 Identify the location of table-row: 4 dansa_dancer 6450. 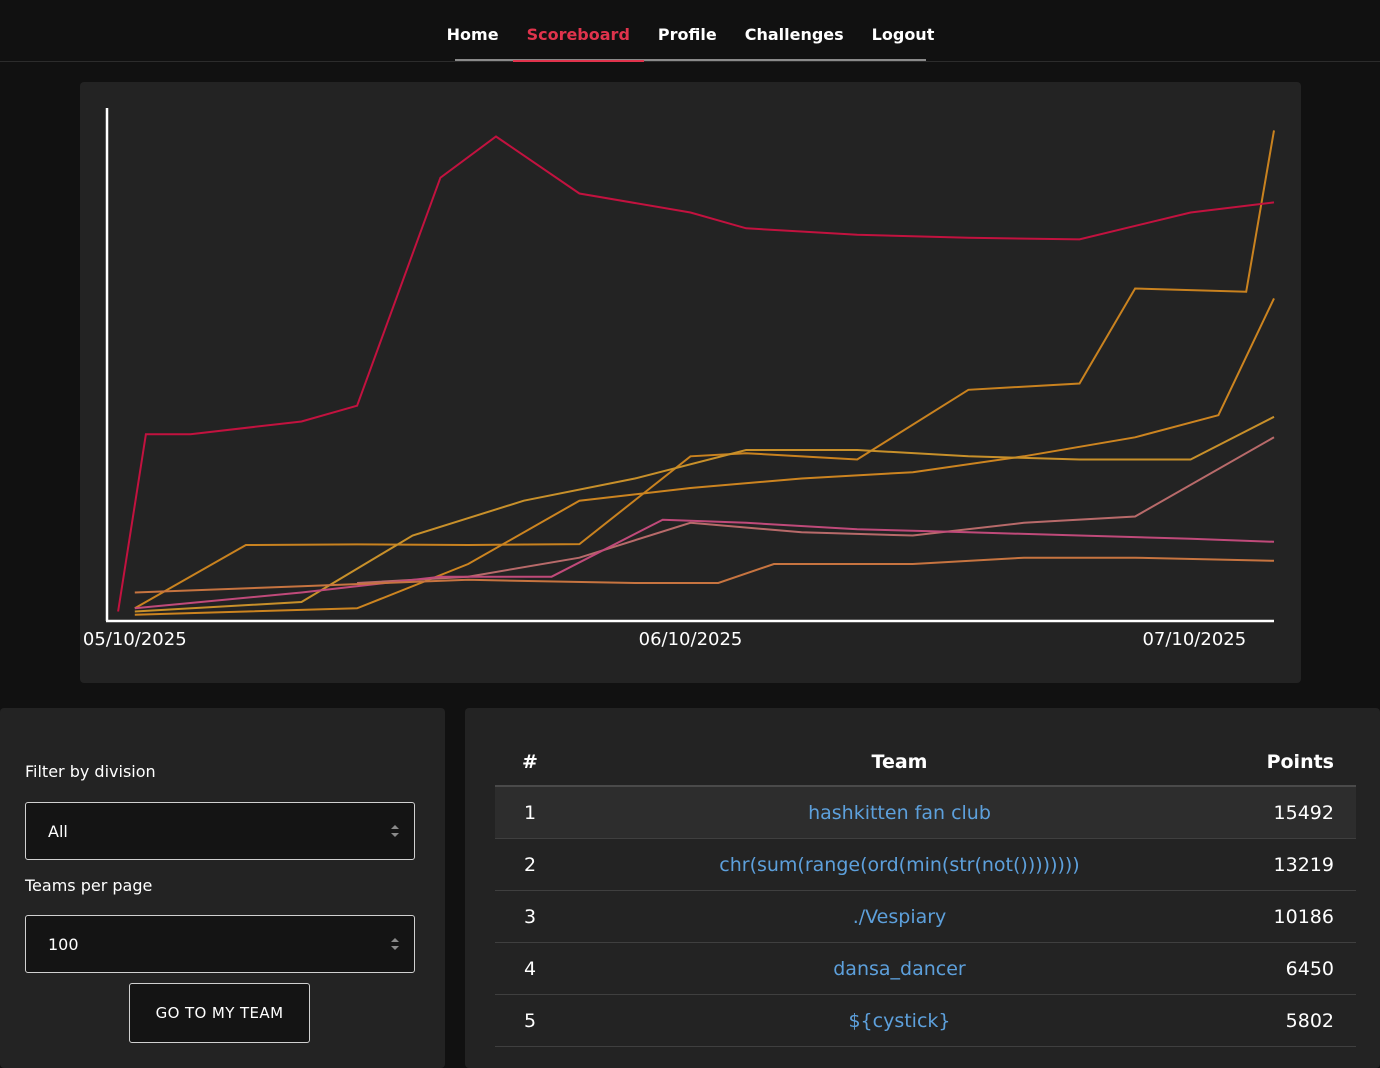
(925, 968).